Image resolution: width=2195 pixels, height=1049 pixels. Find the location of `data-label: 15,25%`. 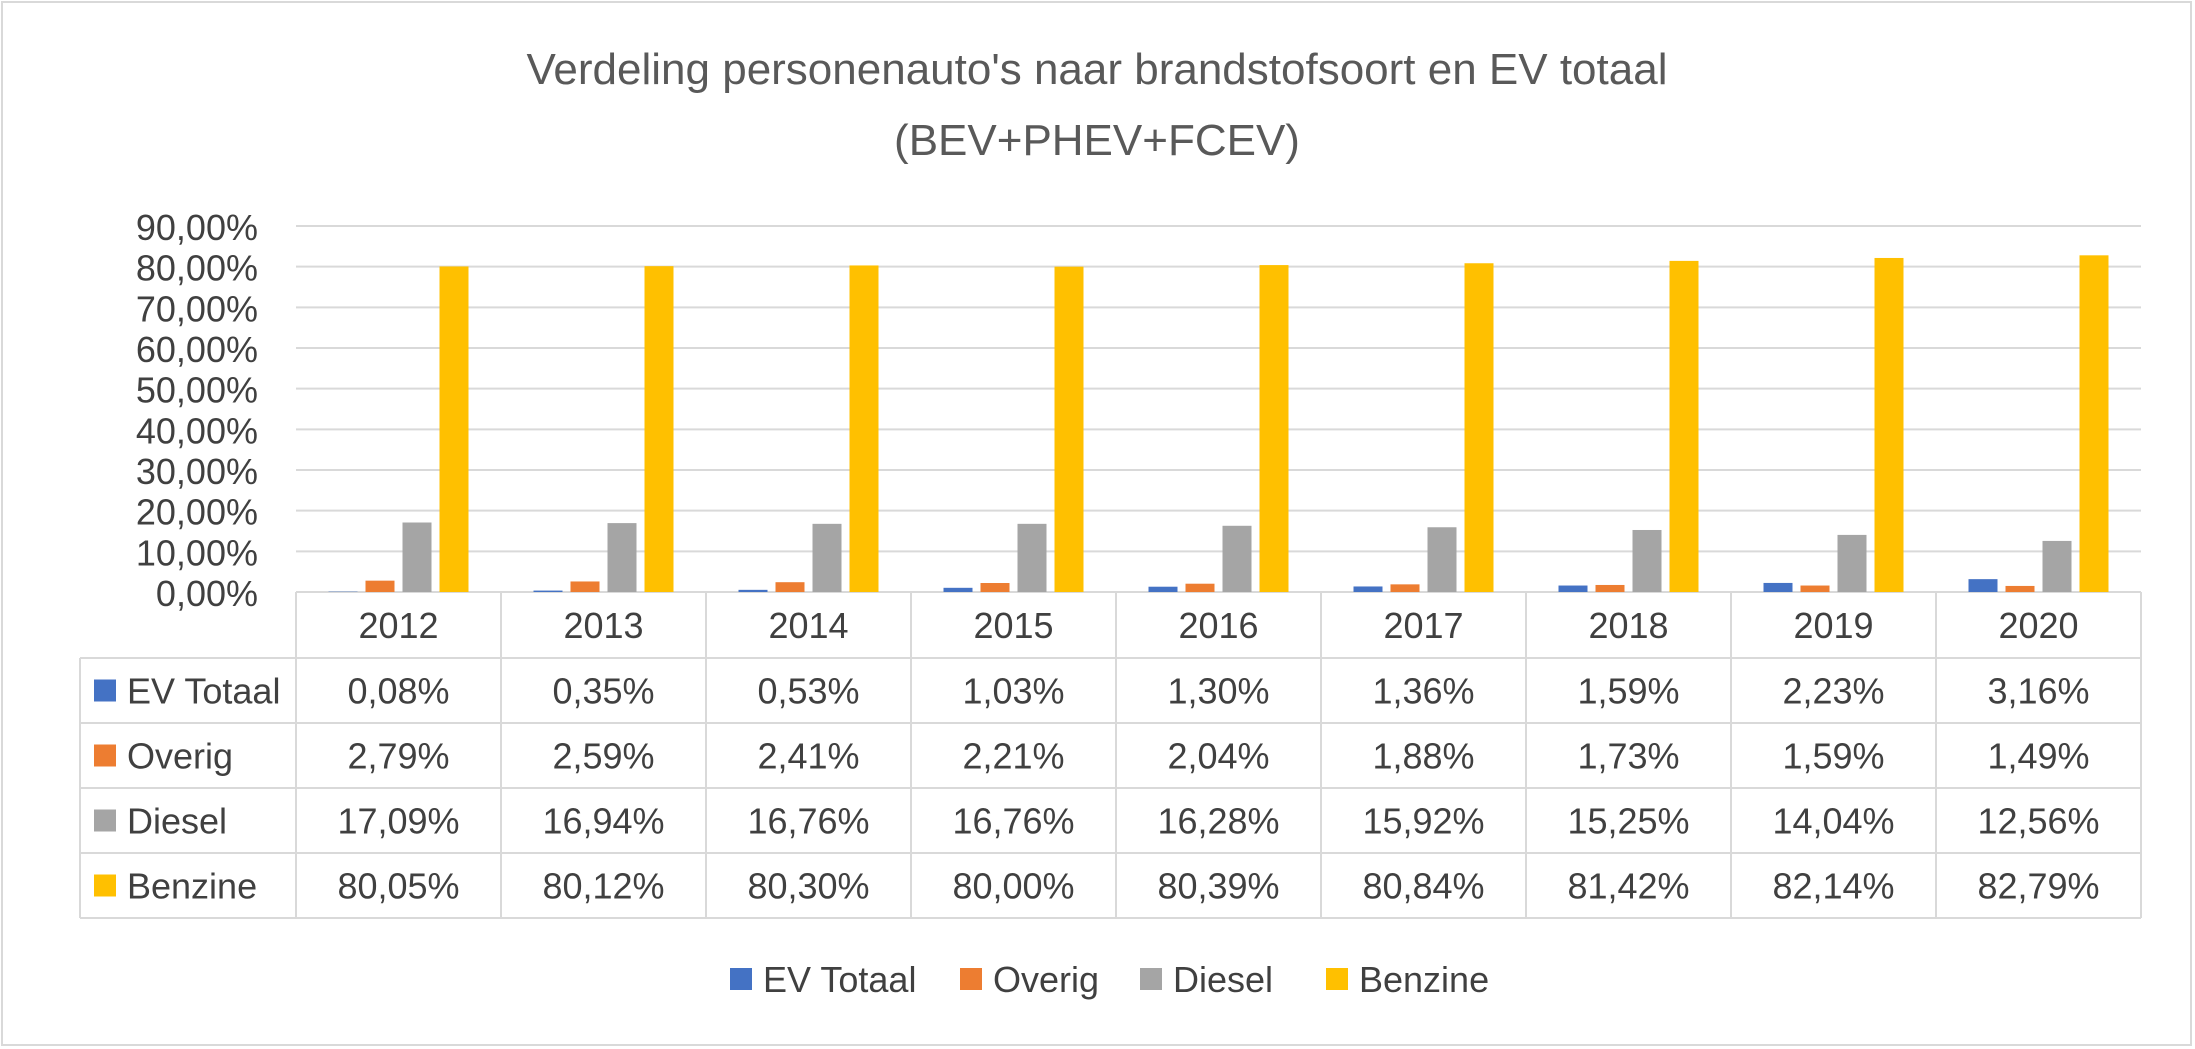

data-label: 15,25% is located at coordinates (1628, 821).